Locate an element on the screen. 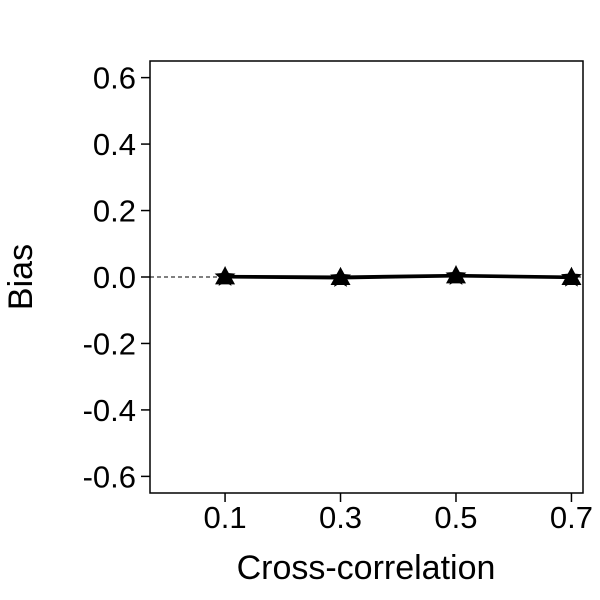 The image size is (600, 600). x-tick-label: 0.1 is located at coordinates (224, 517).